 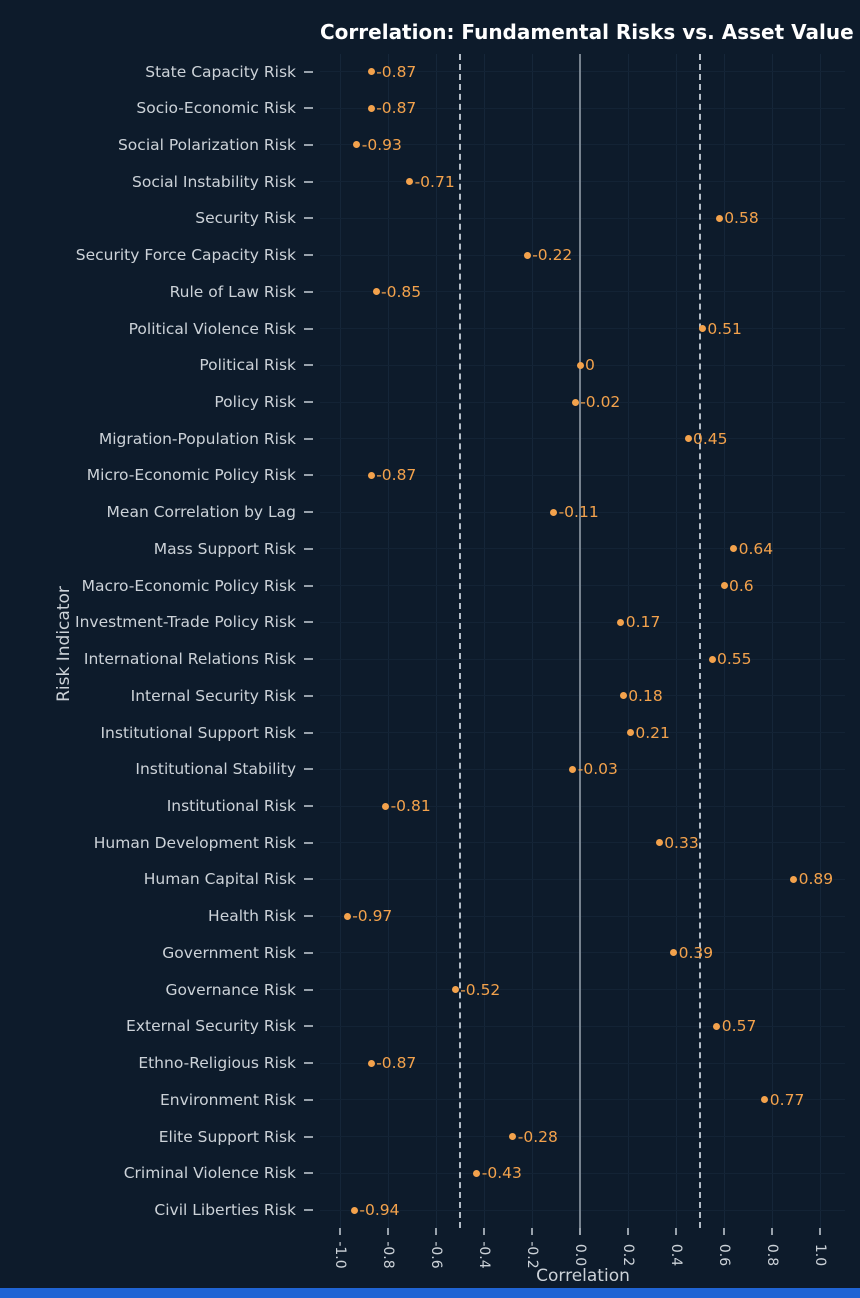 What do you see at coordinates (532, 1255) in the screenshot?
I see `x-tick-label: -0.2` at bounding box center [532, 1255].